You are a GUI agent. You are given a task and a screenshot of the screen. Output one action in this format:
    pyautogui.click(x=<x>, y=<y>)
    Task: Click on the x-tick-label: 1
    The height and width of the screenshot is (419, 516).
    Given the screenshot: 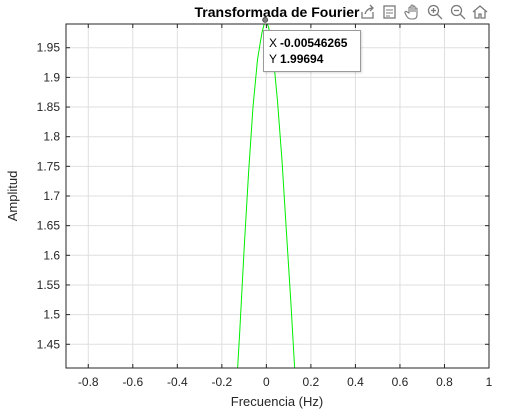 What is the action you would take?
    pyautogui.click(x=489, y=382)
    